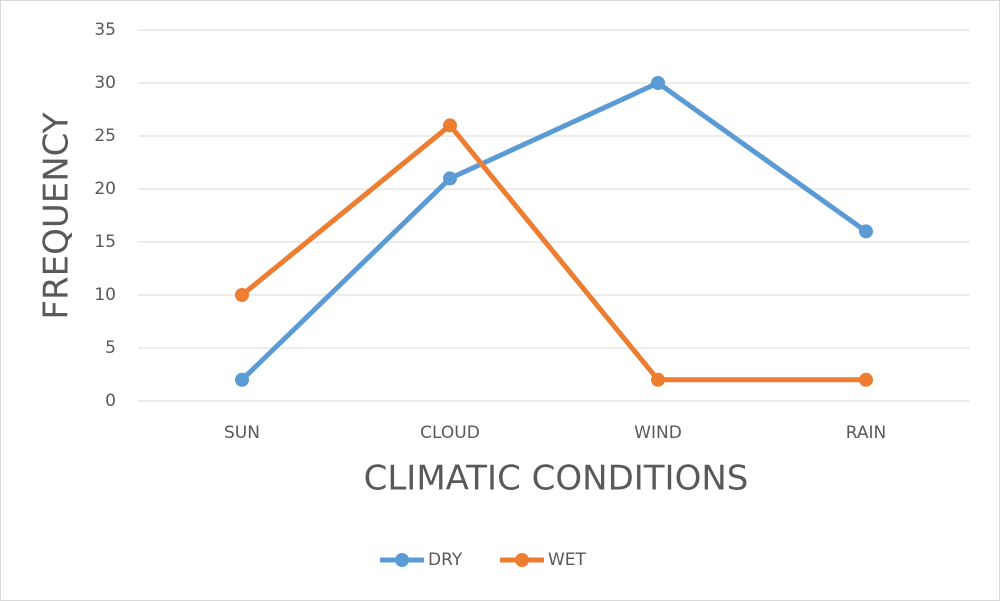 The image size is (1000, 601). I want to click on legend-label: DRY, so click(445, 560).